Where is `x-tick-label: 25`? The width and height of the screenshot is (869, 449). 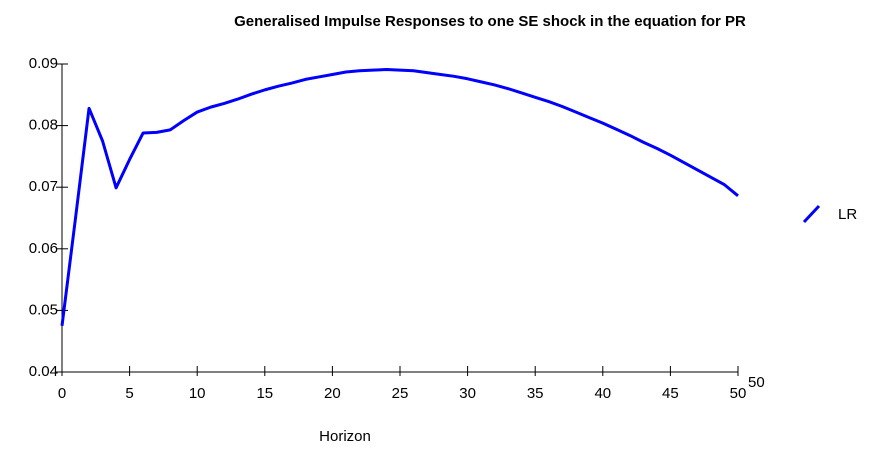
x-tick-label: 25 is located at coordinates (400, 393).